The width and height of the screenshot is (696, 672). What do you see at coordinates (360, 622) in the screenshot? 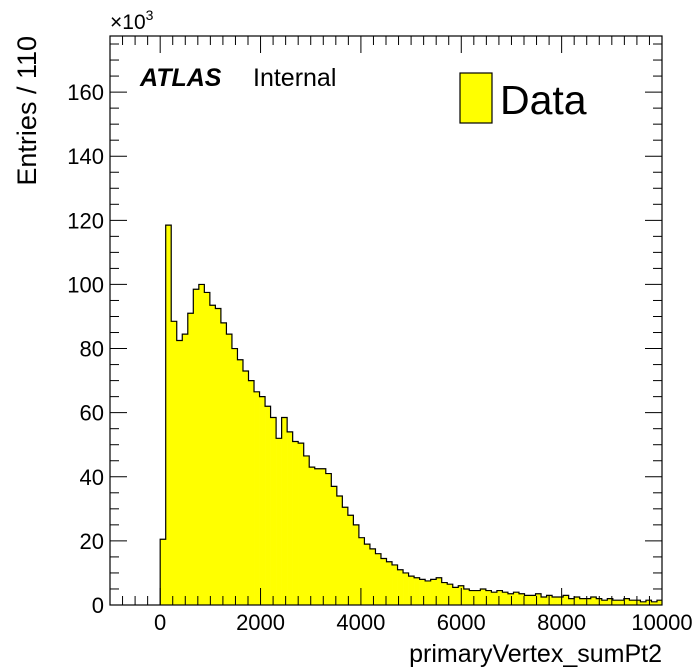
I see `x-tick-label: 4000` at bounding box center [360, 622].